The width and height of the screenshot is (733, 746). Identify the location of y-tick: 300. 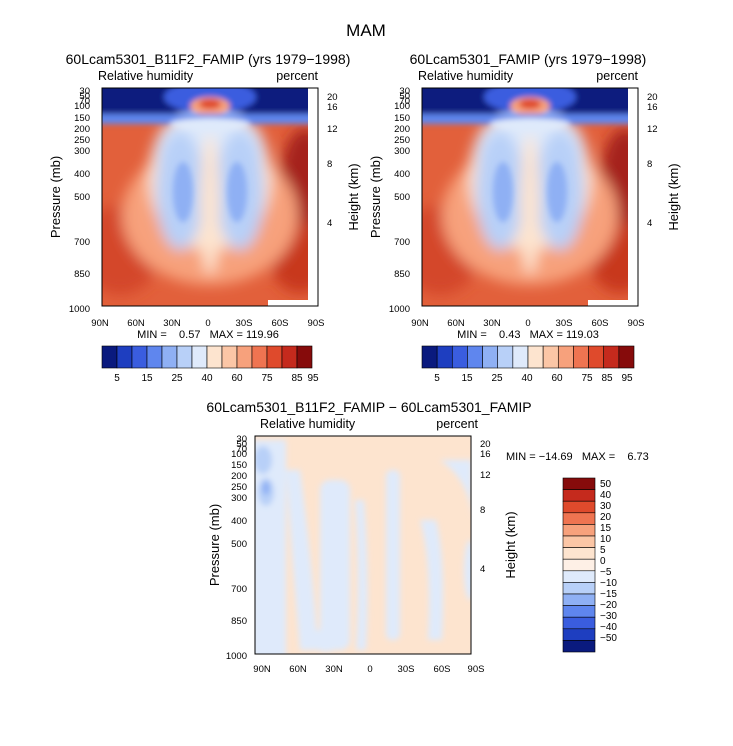
(239, 498).